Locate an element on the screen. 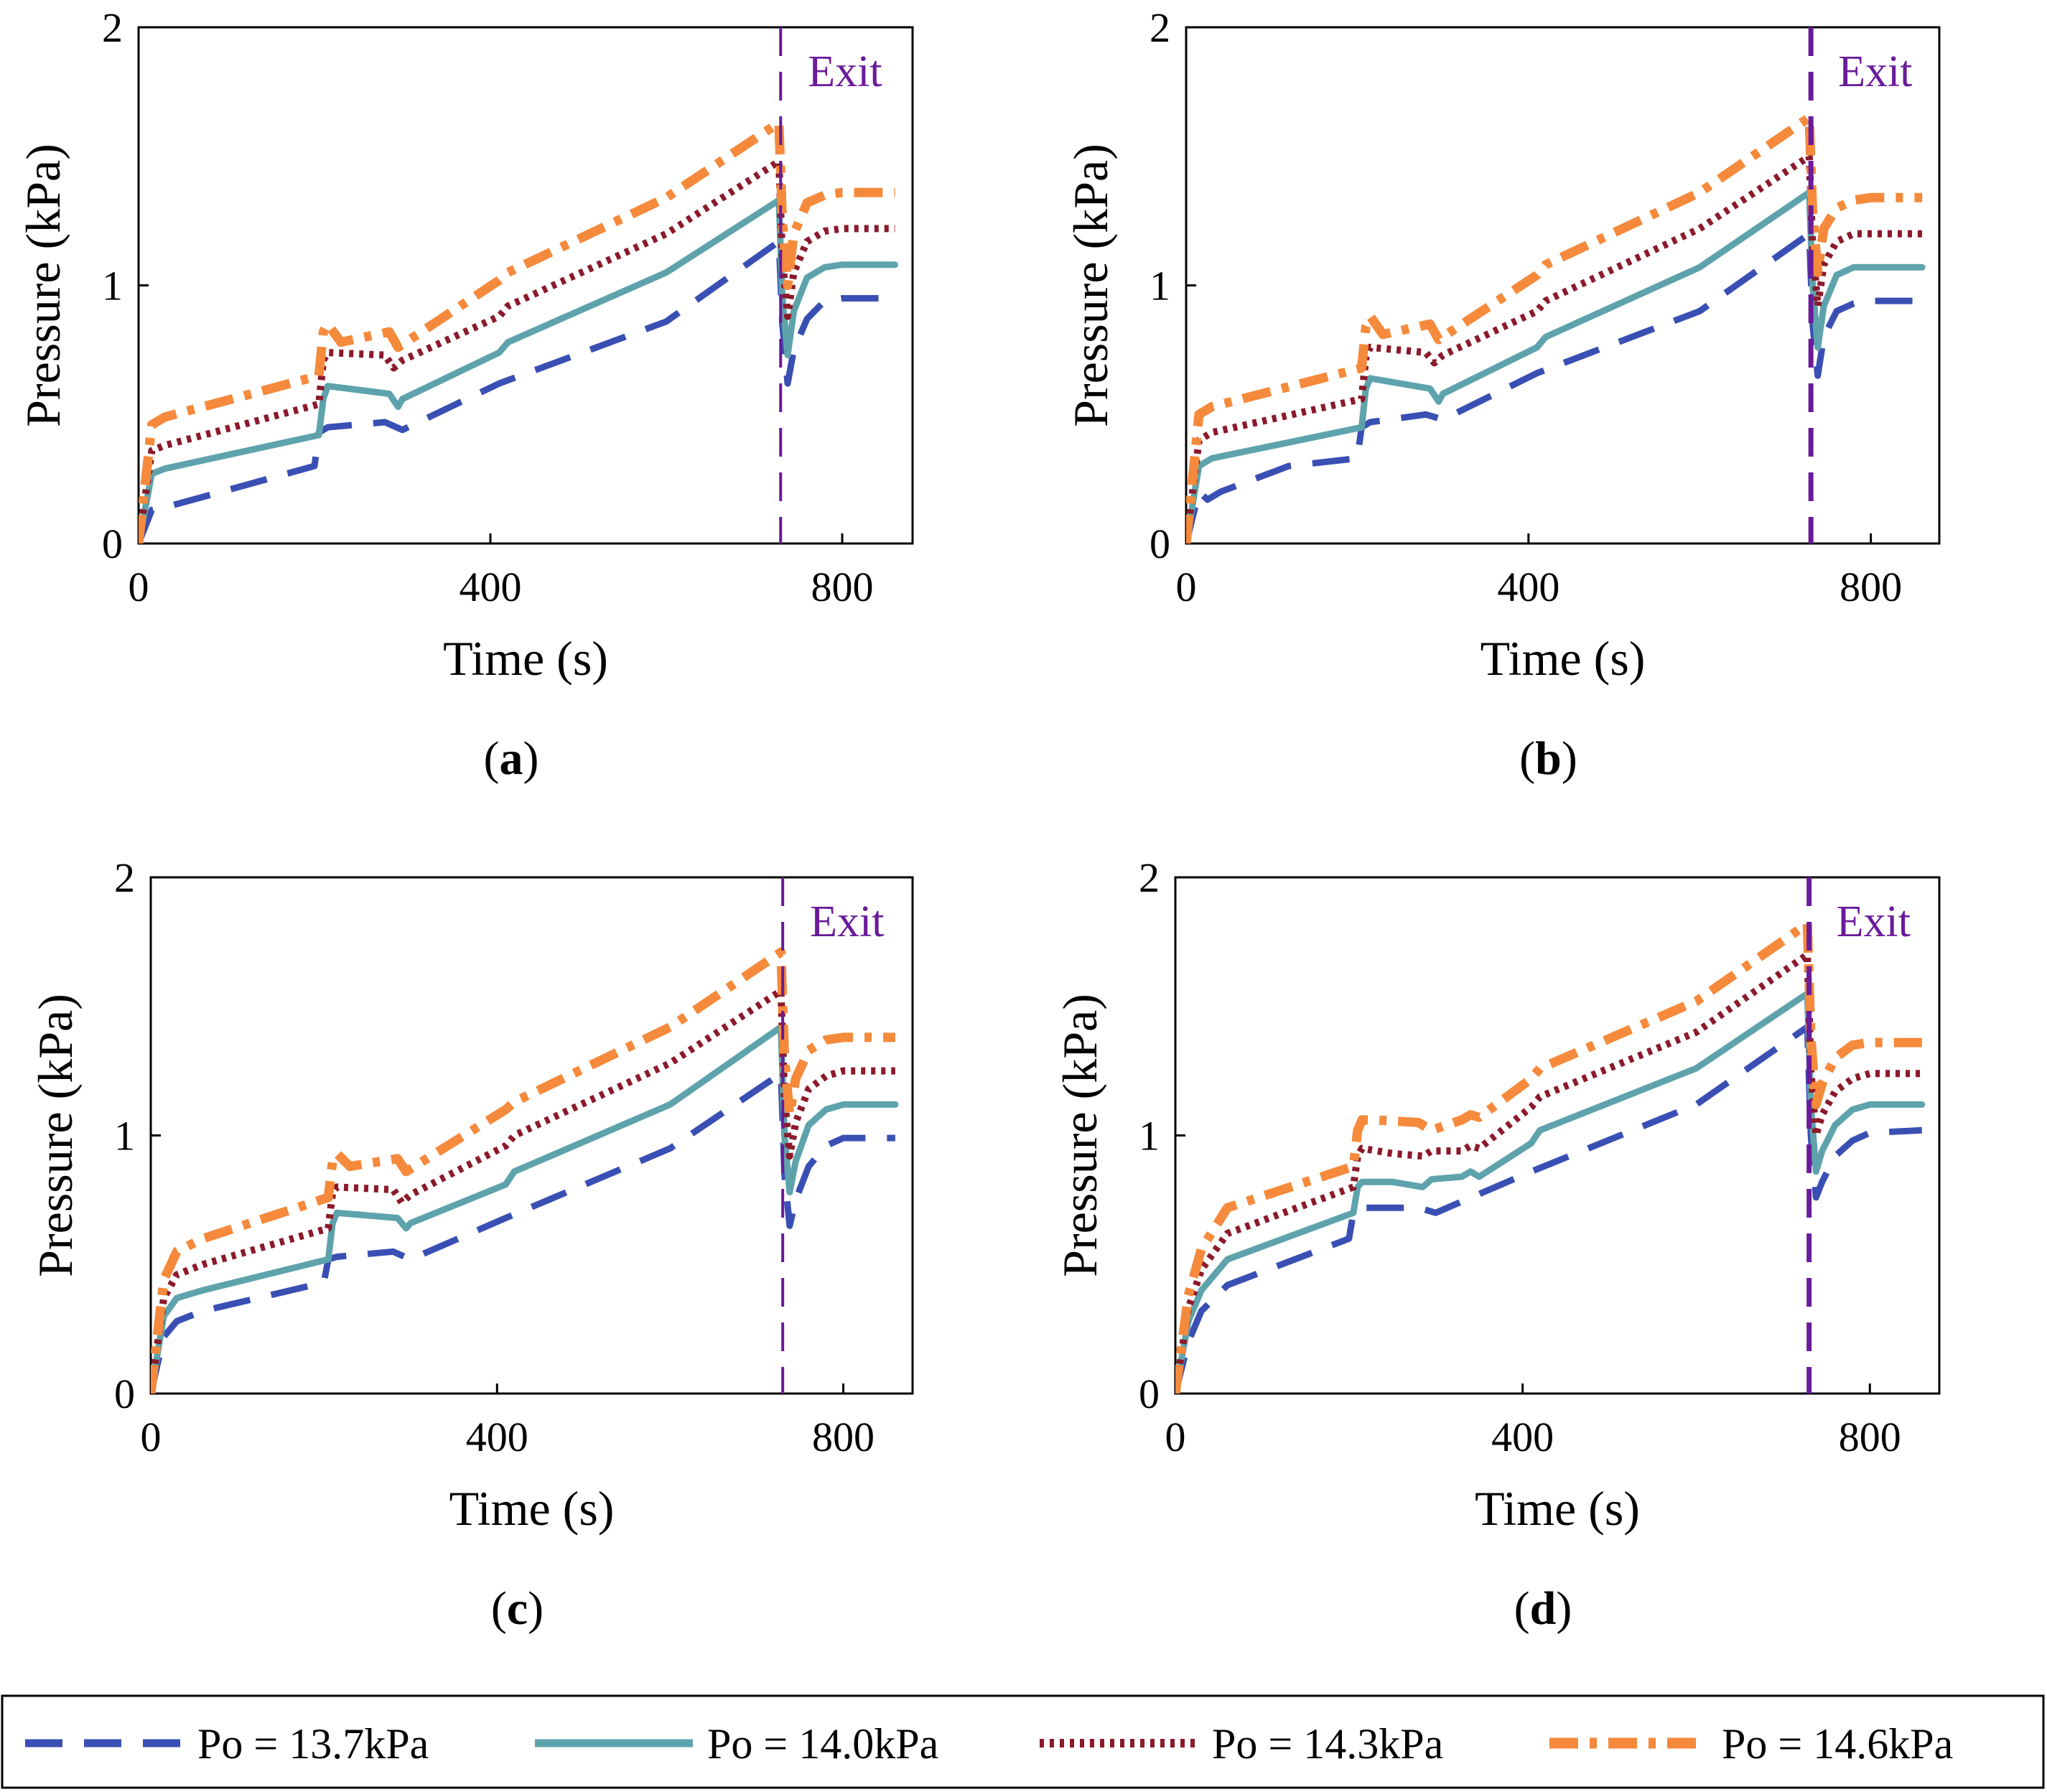 The height and width of the screenshot is (1792, 2047). panel-caption: (c) is located at coordinates (517, 1608).